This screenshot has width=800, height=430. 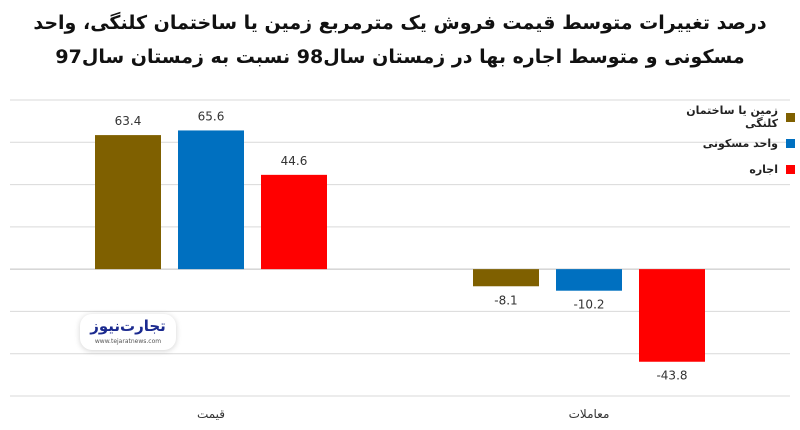 What do you see at coordinates (505, 300) in the screenshot?
I see `data-label: -8.1` at bounding box center [505, 300].